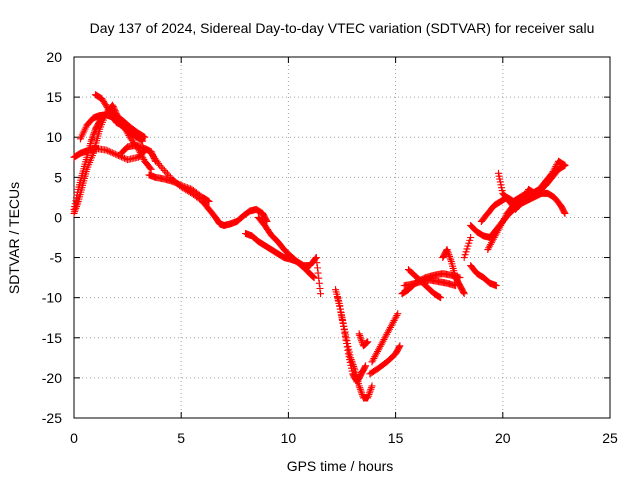  What do you see at coordinates (119, 118) in the screenshot?
I see `series-track-e` at bounding box center [119, 118].